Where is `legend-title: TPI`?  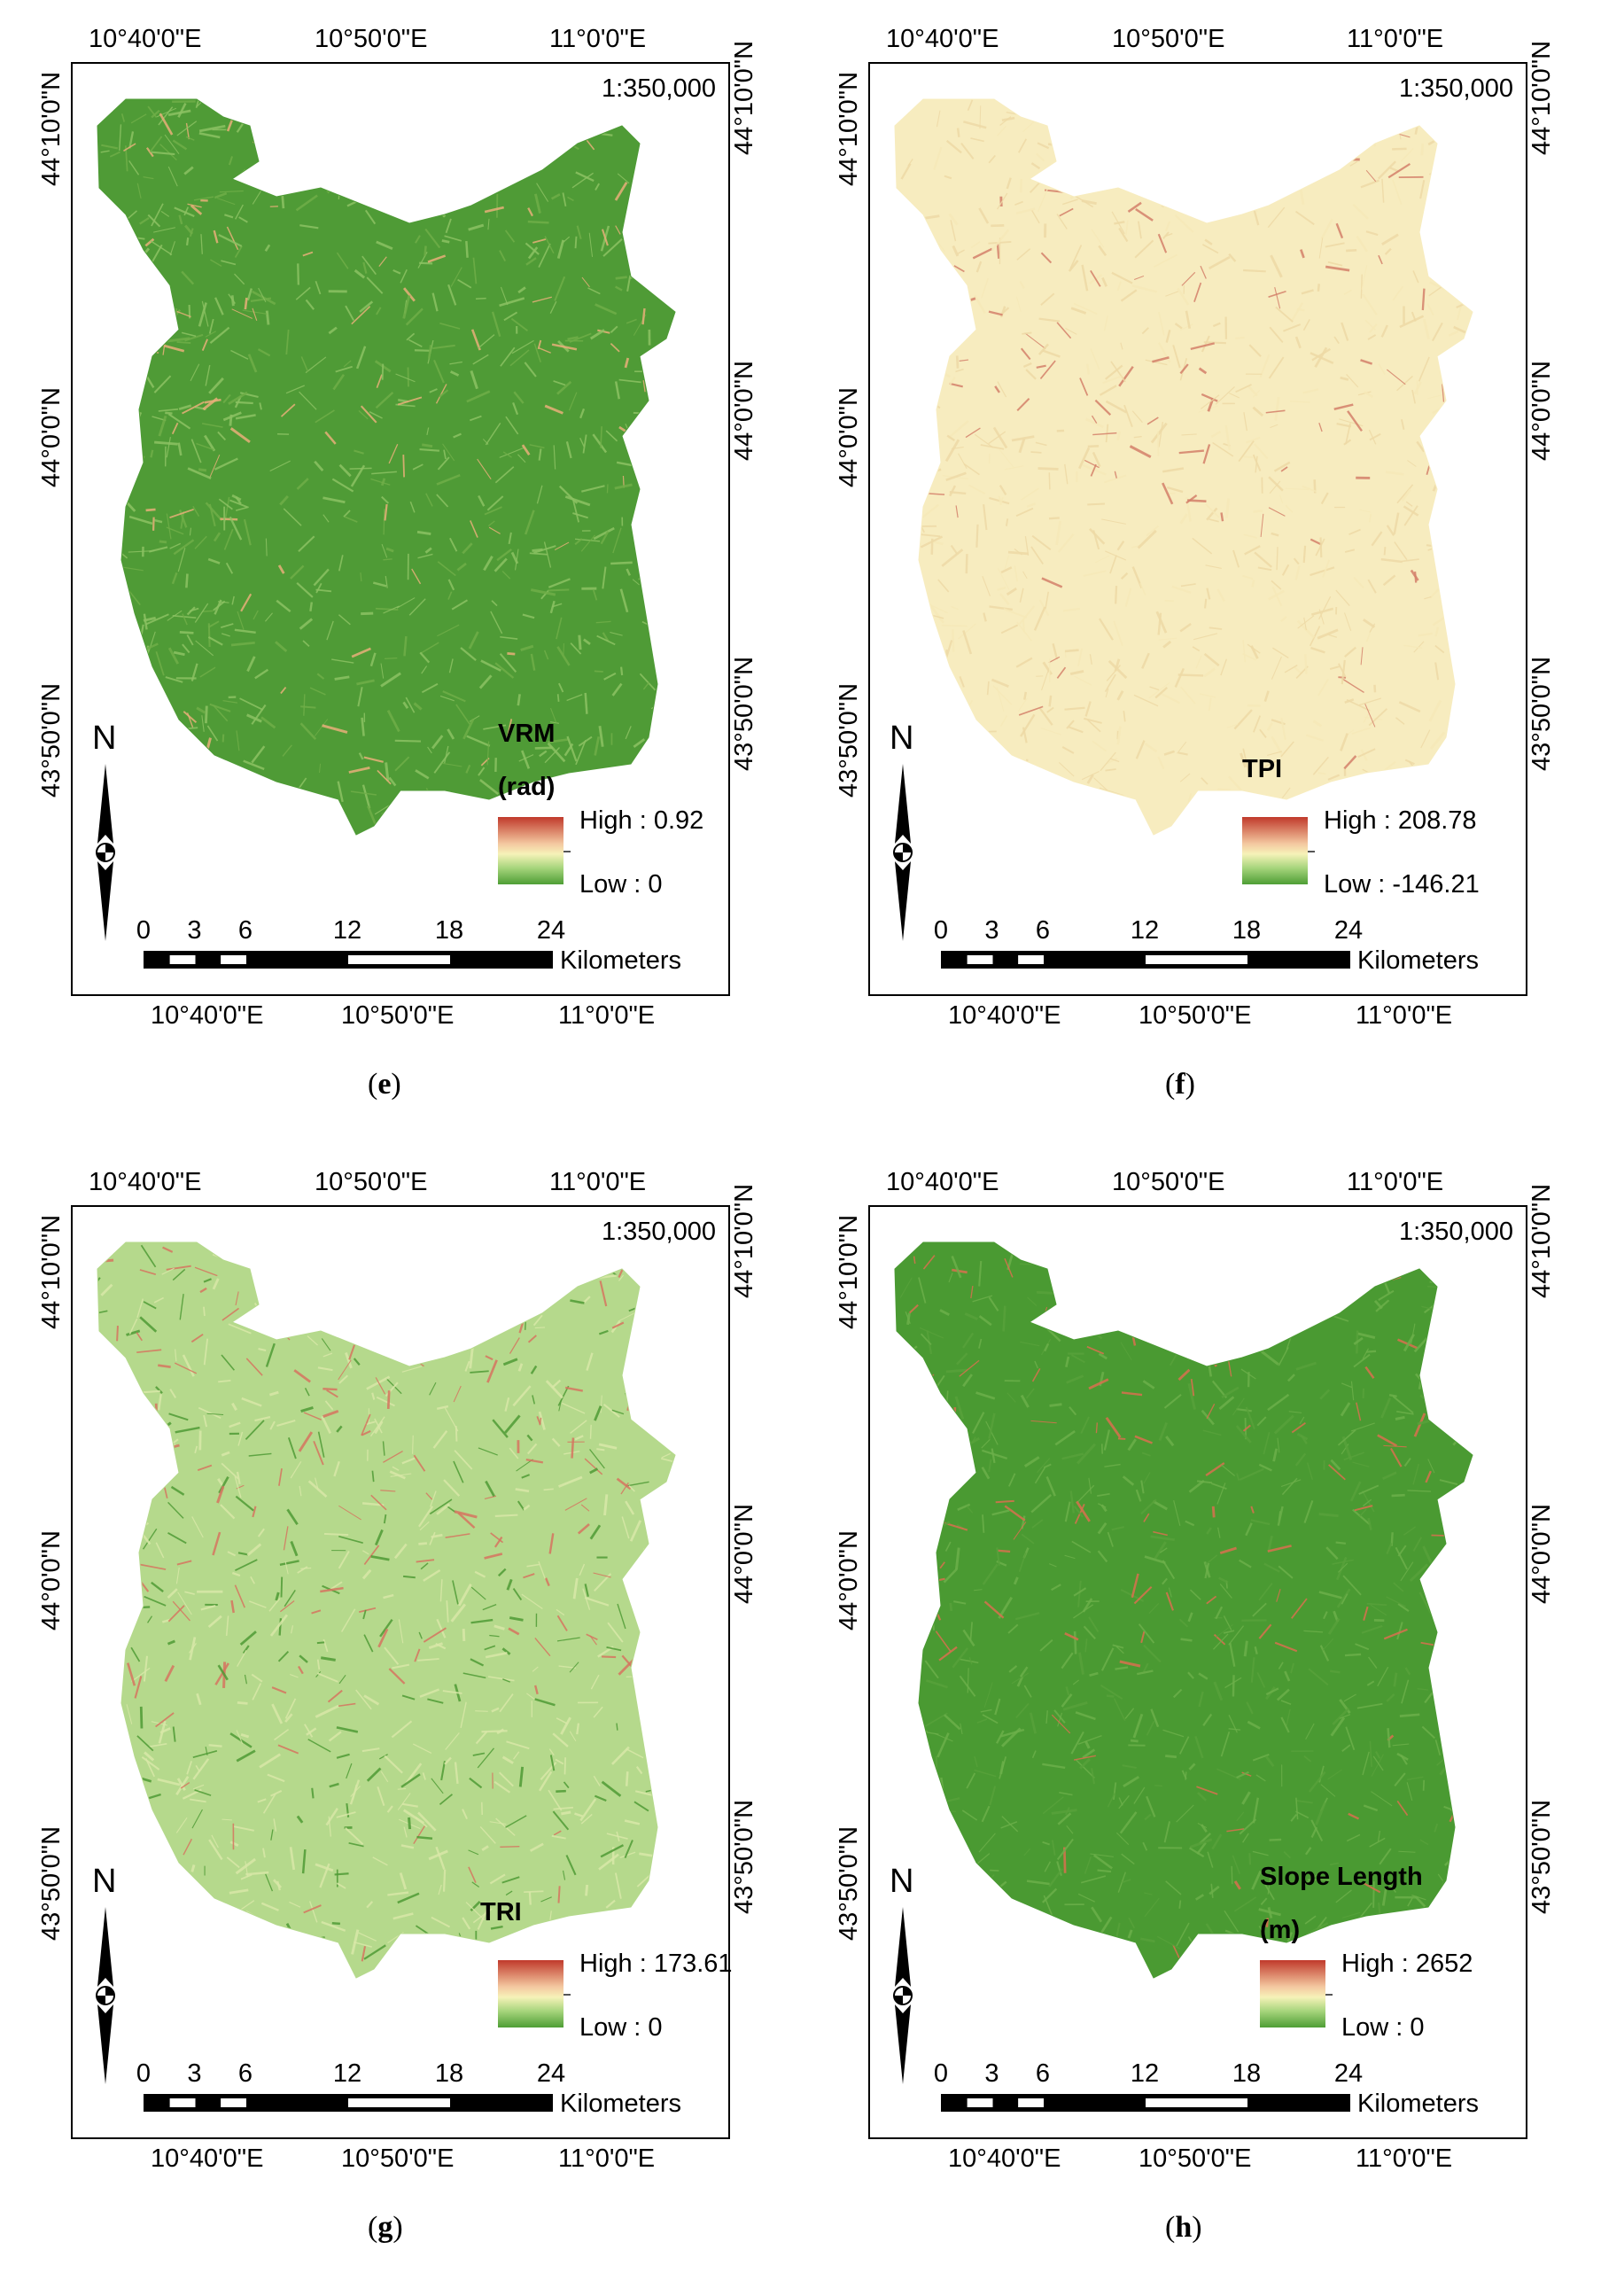 legend-title: TPI is located at coordinates (1263, 769).